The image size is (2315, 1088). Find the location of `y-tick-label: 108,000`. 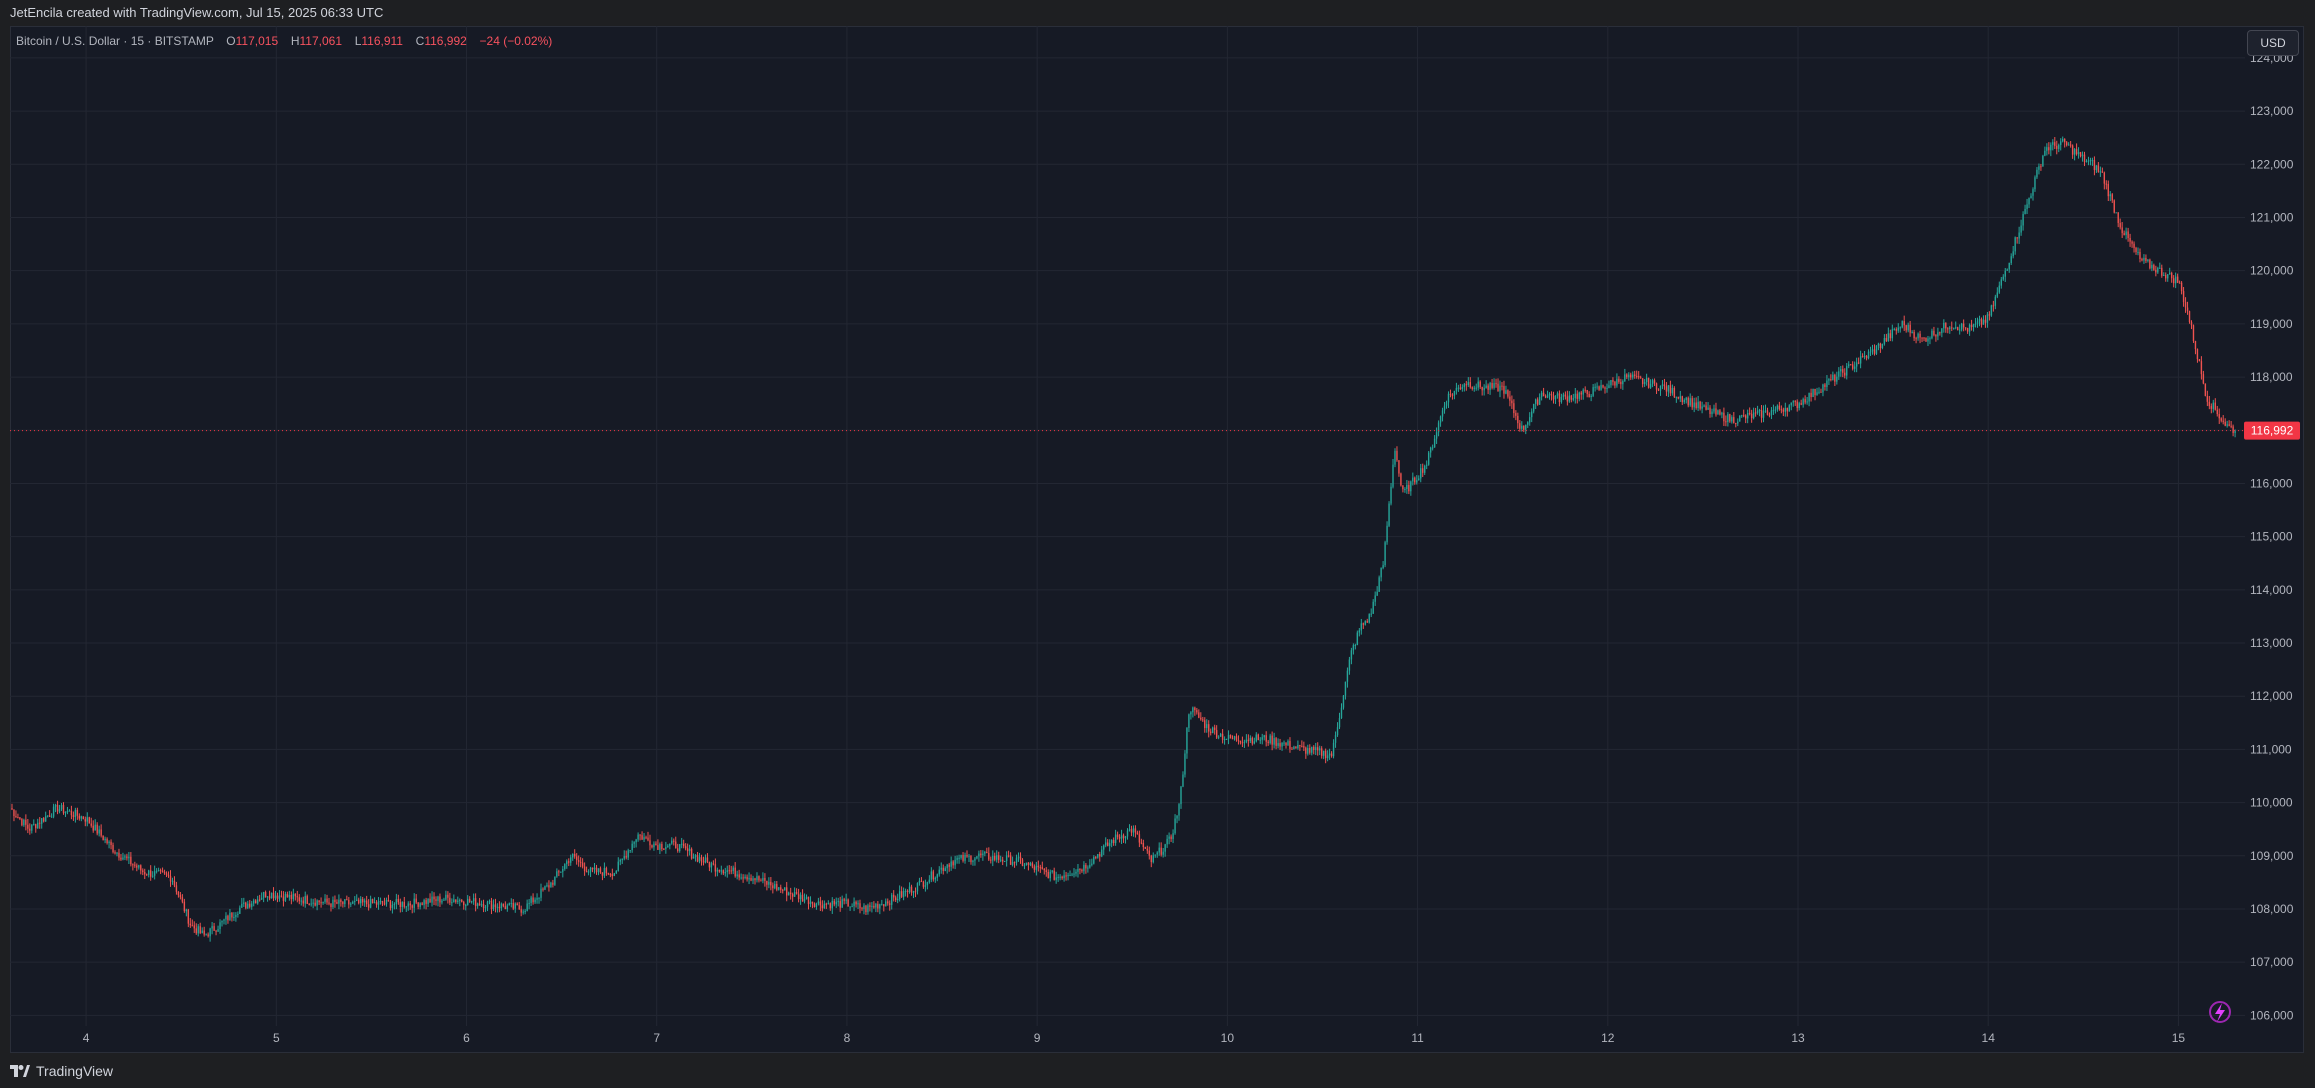

y-tick-label: 108,000 is located at coordinates (2272, 909).